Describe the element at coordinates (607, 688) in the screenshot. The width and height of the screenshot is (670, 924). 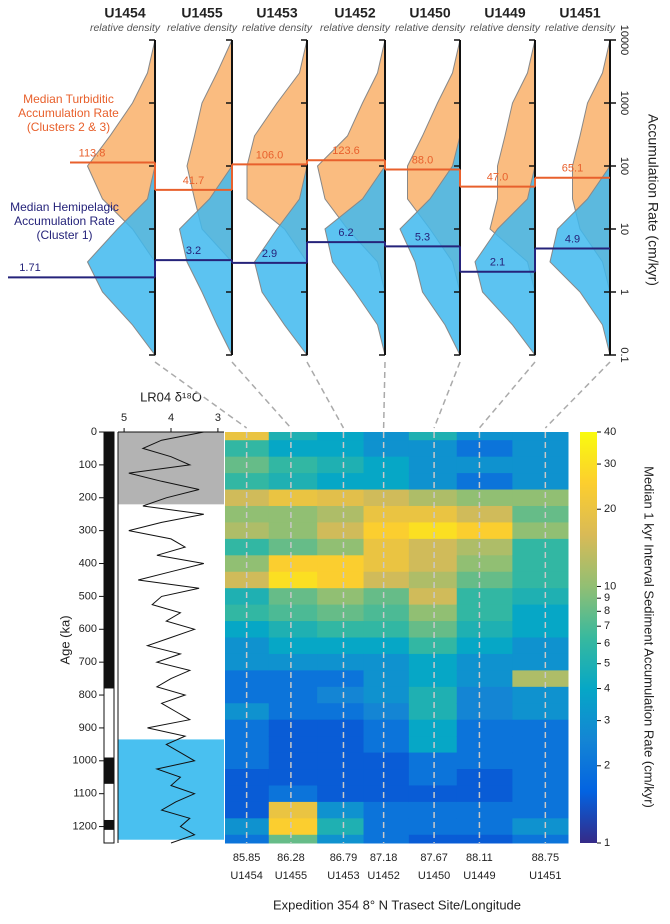
I see `colorbar-tick-label: 4` at that location.